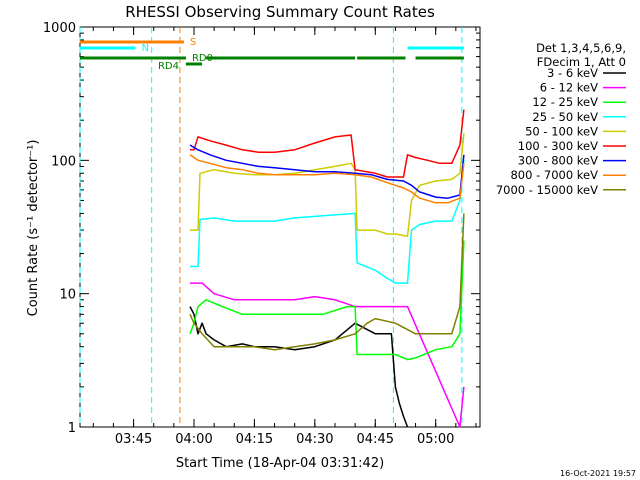 This screenshot has width=640, height=480. What do you see at coordinates (145, 48) in the screenshot?
I see `flag-bar-label: N` at bounding box center [145, 48].